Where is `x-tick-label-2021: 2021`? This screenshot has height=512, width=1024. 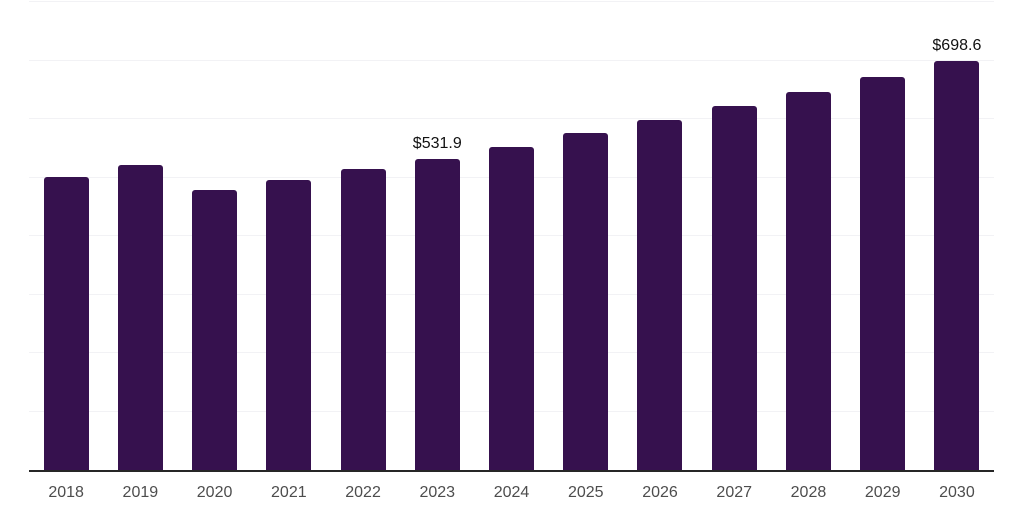
x-tick-label-2021: 2021 is located at coordinates (289, 492).